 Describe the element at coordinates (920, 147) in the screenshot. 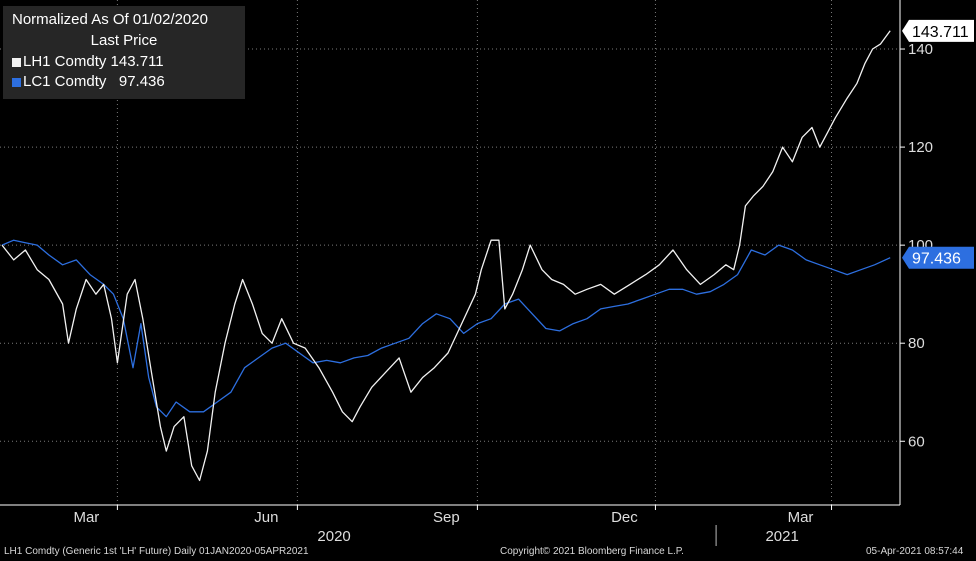

I see `y-tick-label: 120` at that location.